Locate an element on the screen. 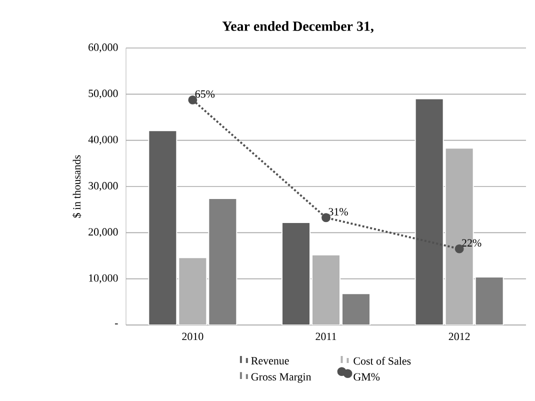 The width and height of the screenshot is (535, 401). data-label: 65% is located at coordinates (205, 94).